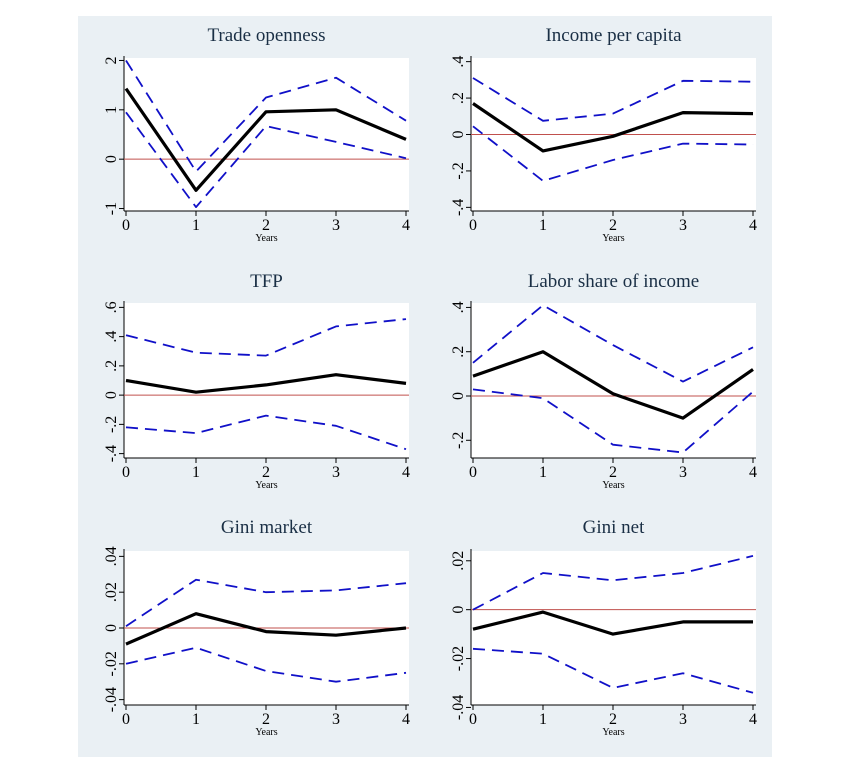 The height and width of the screenshot is (773, 850). I want to click on panel-2: TFP 0 1 2 3 4 Years -.4 -.2 0 .2 .4 .6, so click(256, 381).